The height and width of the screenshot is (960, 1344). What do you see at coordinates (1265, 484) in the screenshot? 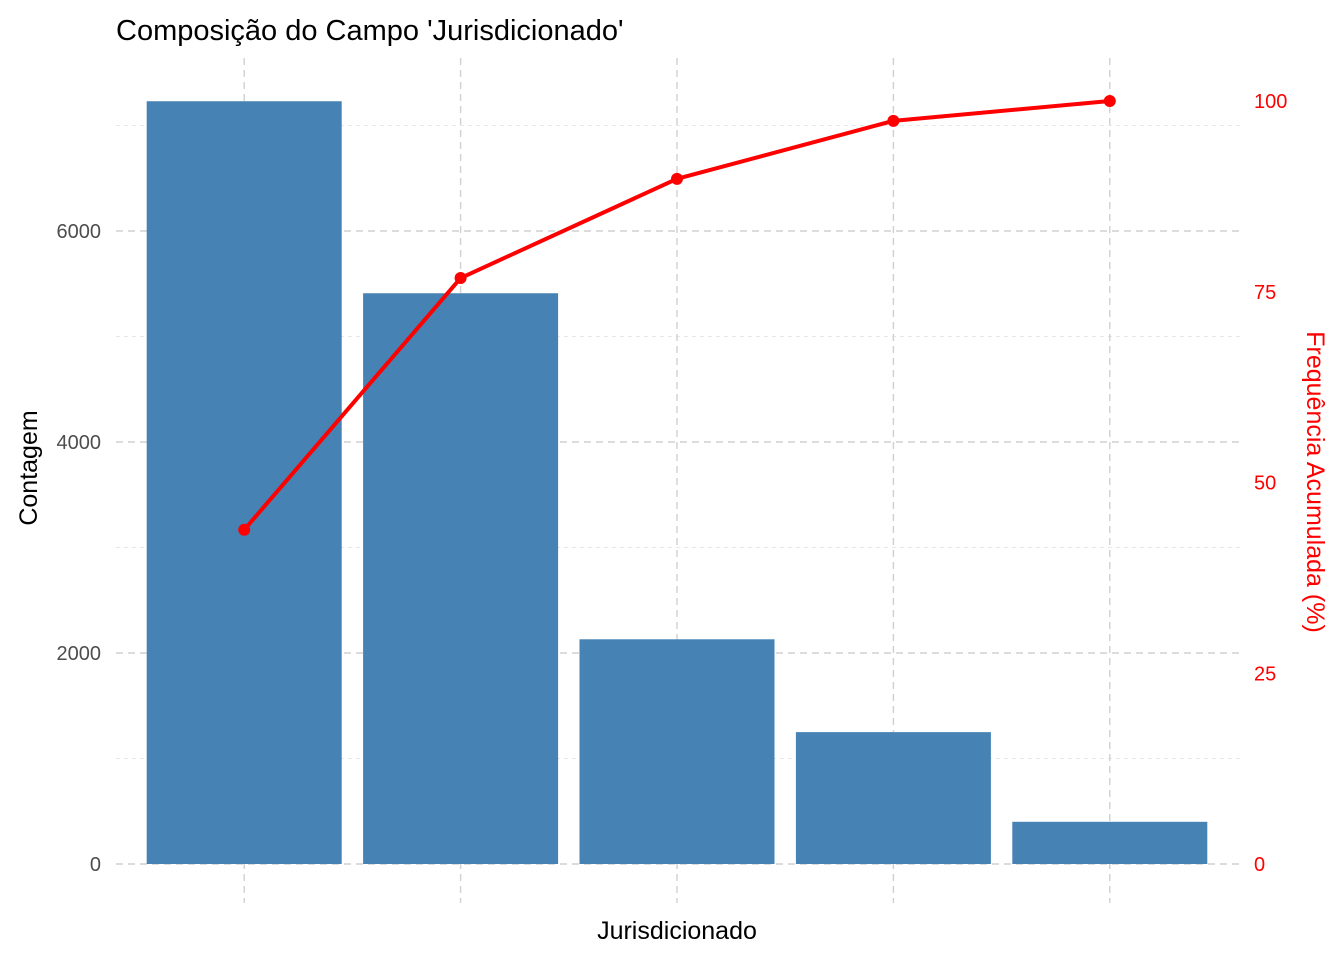
I see `y2-tick-label: 50` at bounding box center [1265, 484].